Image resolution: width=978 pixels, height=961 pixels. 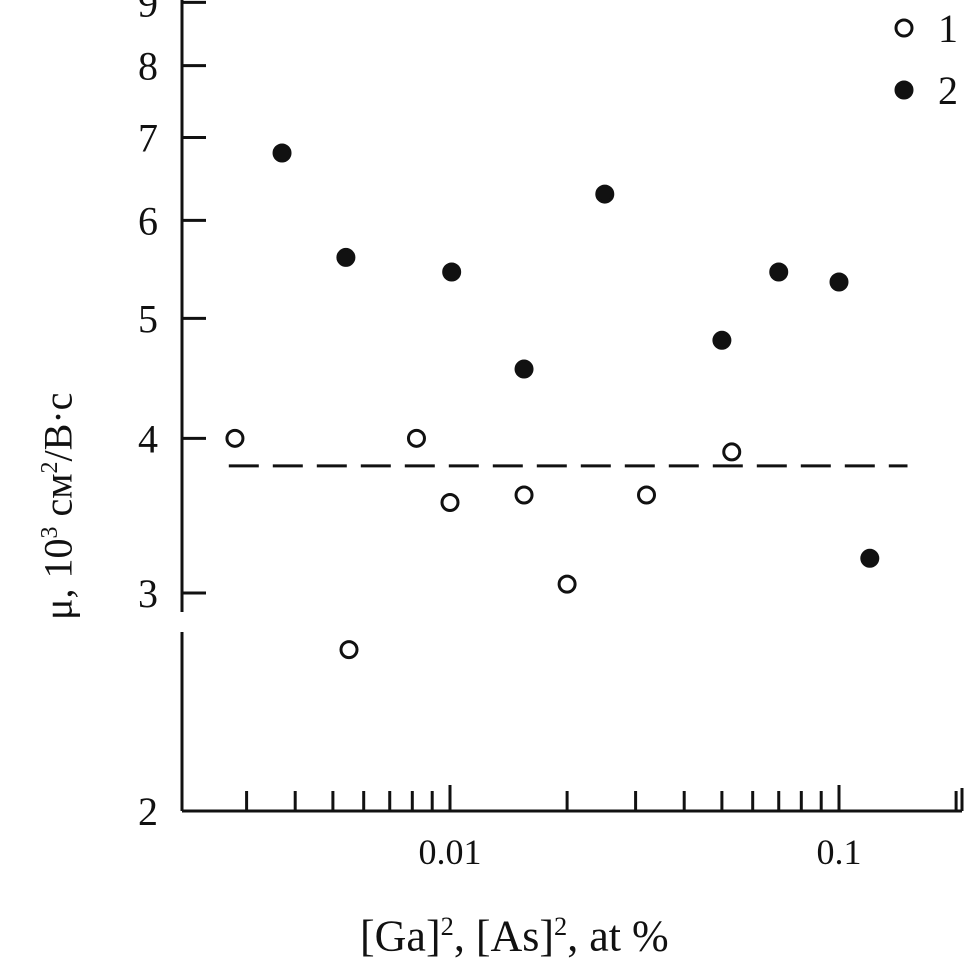 I want to click on y-tick-label: 4, so click(x=148, y=438).